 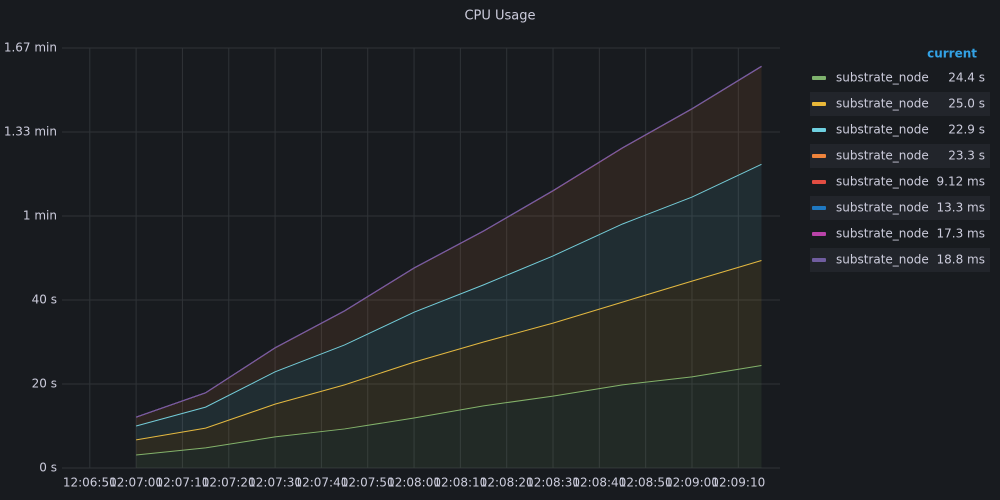 What do you see at coordinates (961, 182) in the screenshot?
I see `legend-current: 9.12 ms` at bounding box center [961, 182].